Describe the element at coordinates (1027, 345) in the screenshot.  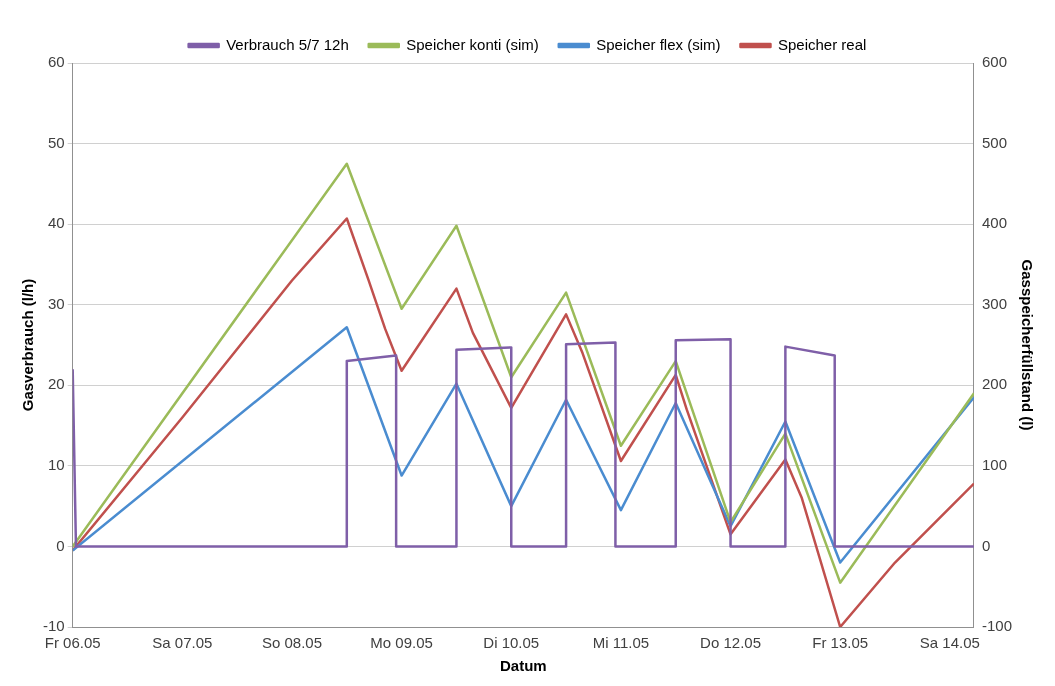
I see `y2-axis-title: Gasspeicherfüllstand (l)` at that location.